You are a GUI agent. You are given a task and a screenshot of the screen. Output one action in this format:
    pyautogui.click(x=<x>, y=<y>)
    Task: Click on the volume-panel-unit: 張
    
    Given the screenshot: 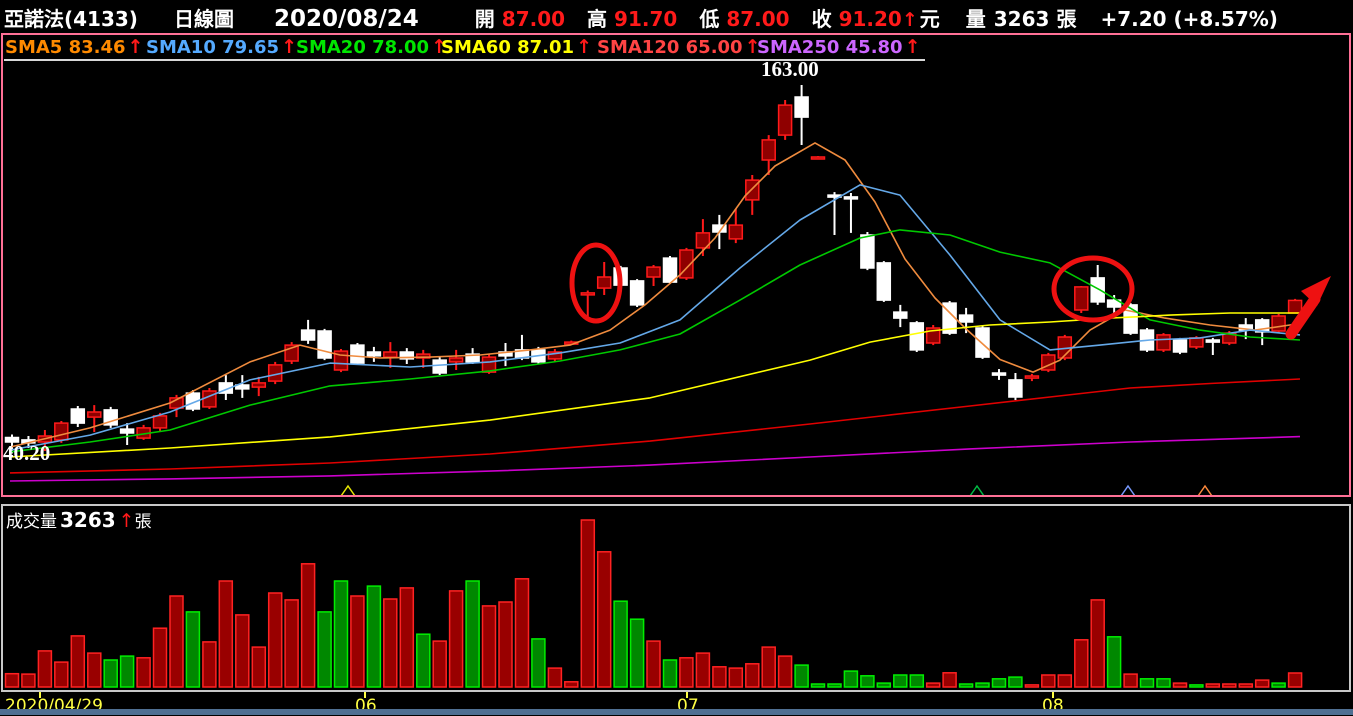 What is the action you would take?
    pyautogui.click(x=143, y=522)
    